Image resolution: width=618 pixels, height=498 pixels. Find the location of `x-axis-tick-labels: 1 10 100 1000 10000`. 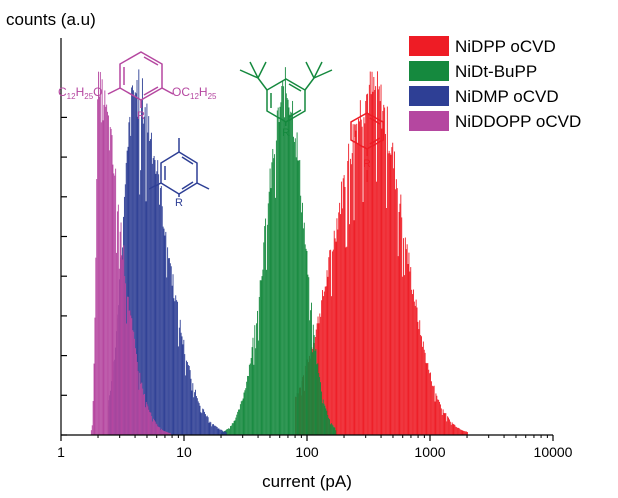

x-axis-tick-labels: 1 10 100 1000 10000 is located at coordinates (315, 452).